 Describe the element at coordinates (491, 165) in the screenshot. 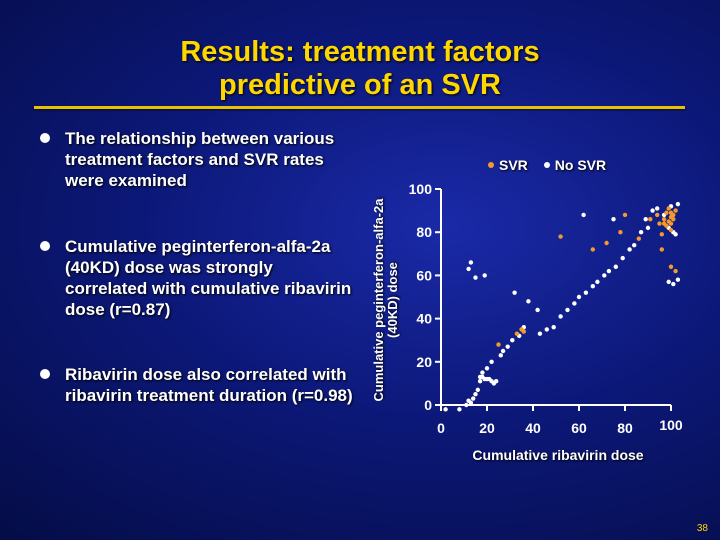

I see `svr-marker-icon` at that location.